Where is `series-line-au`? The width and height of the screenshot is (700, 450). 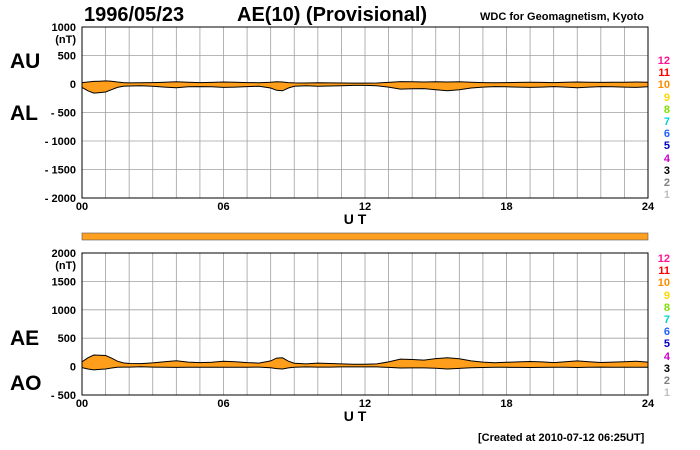
series-line-au is located at coordinates (365, 82).